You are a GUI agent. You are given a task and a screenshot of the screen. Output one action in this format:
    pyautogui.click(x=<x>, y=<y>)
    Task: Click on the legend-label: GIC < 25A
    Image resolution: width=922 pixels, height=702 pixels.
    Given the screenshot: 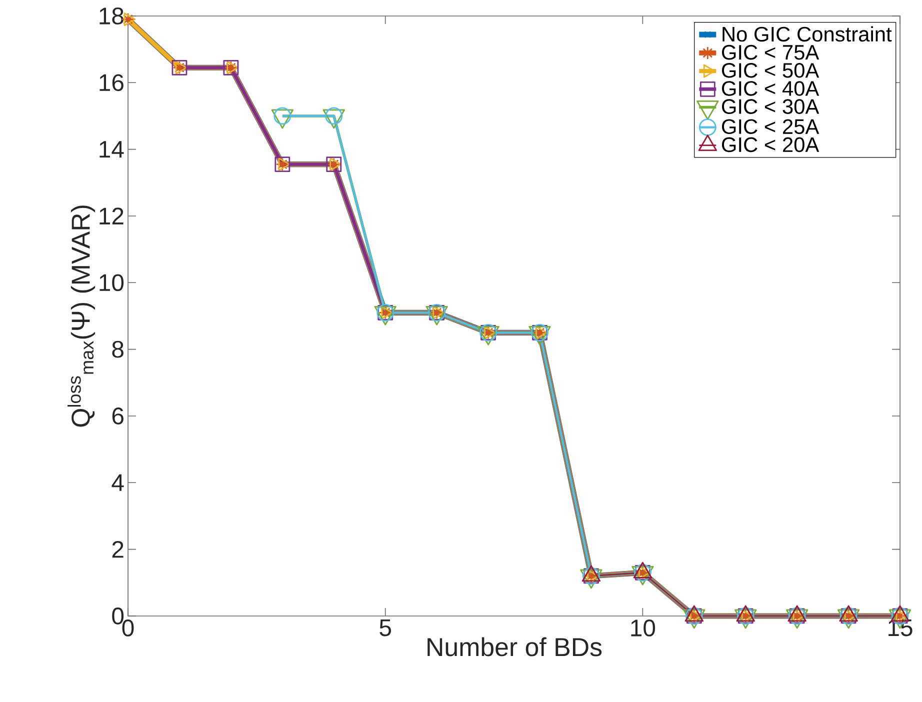 What is the action you would take?
    pyautogui.click(x=771, y=126)
    